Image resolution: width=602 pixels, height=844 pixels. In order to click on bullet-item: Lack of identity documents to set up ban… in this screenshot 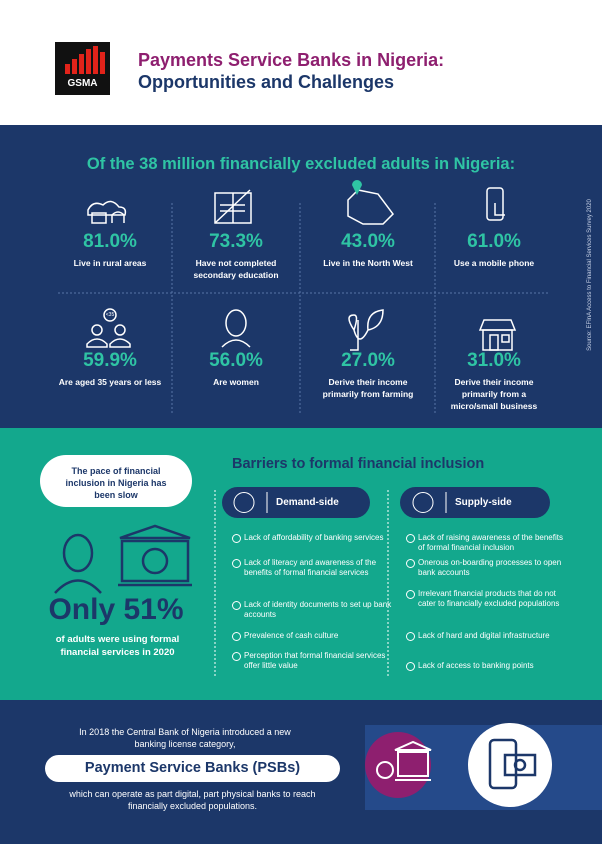, I will do `click(312, 610)`.